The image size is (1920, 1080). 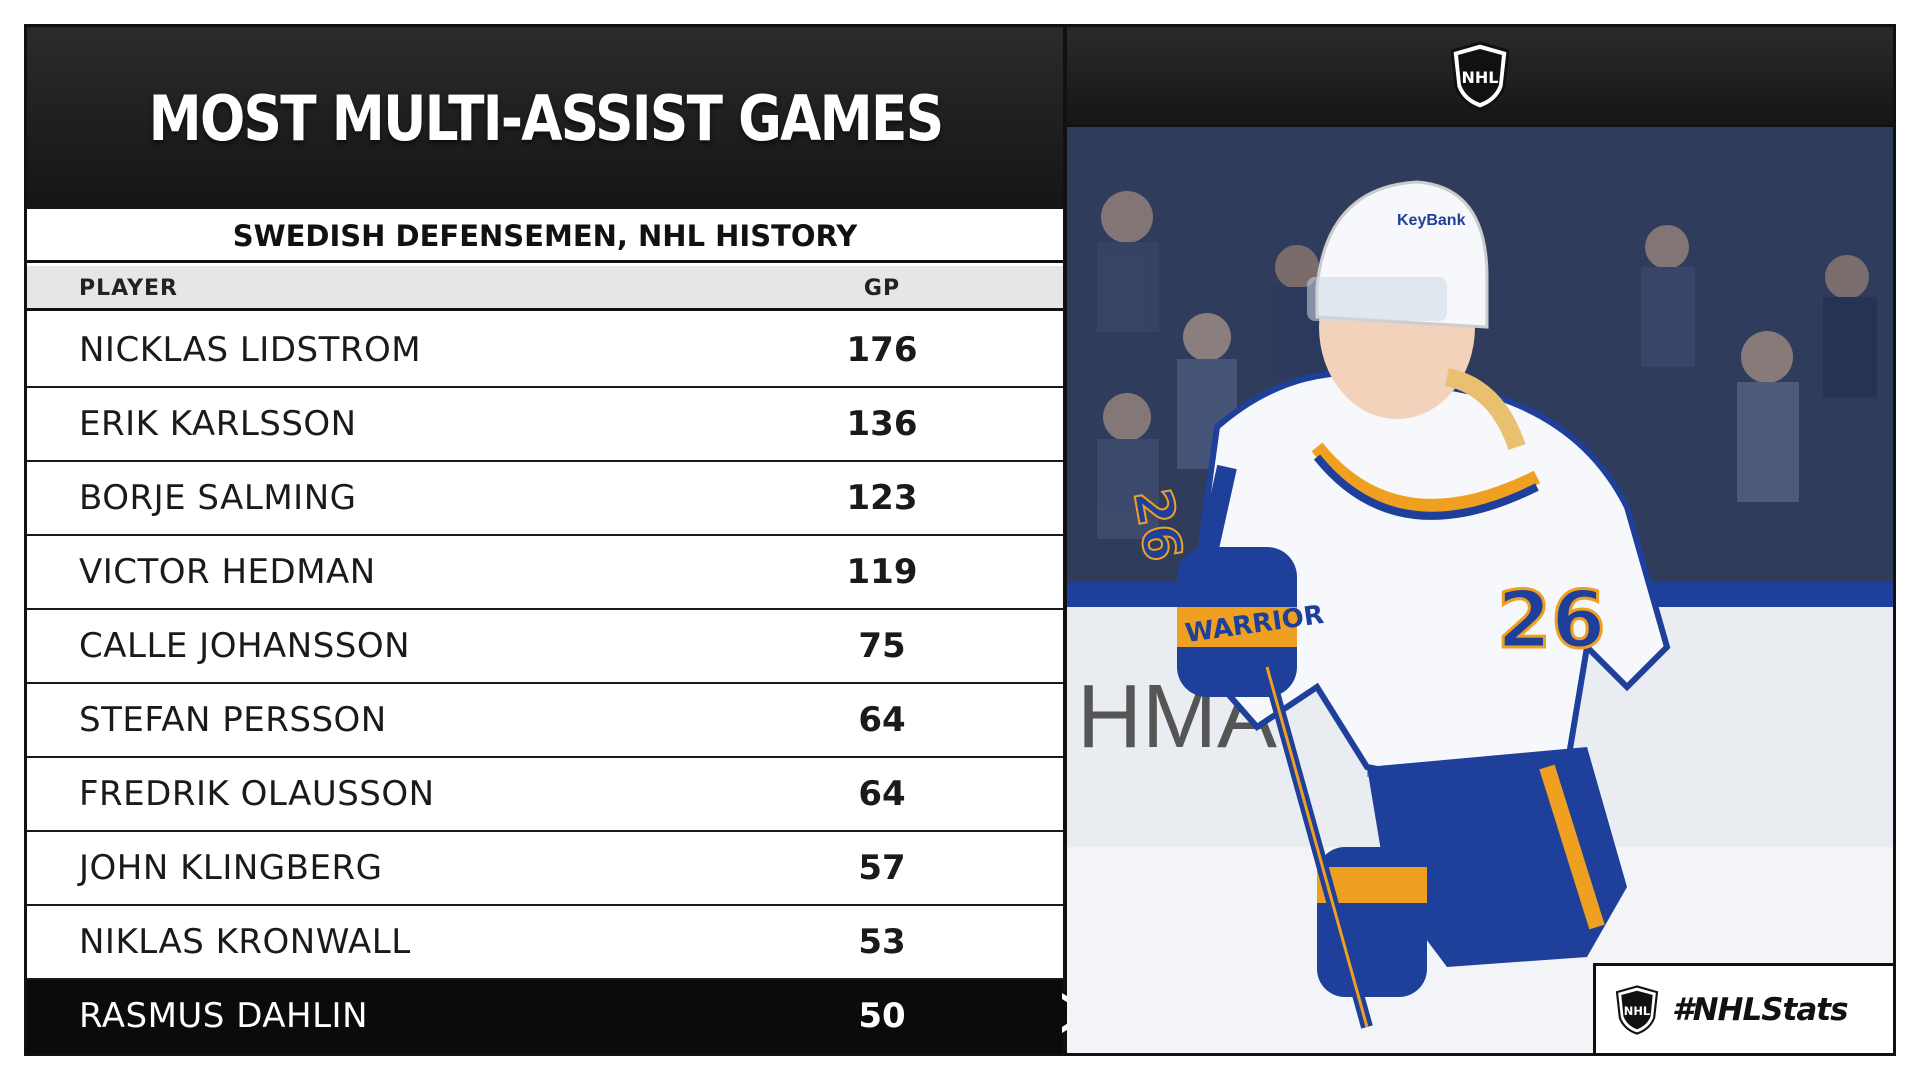 I want to click on games-value: 50, so click(x=882, y=1016).